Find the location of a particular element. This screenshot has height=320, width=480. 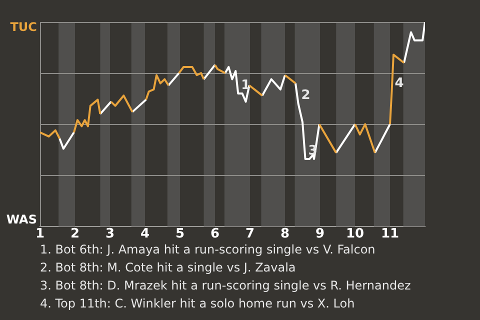

text: WAS is located at coordinates (21, 219).